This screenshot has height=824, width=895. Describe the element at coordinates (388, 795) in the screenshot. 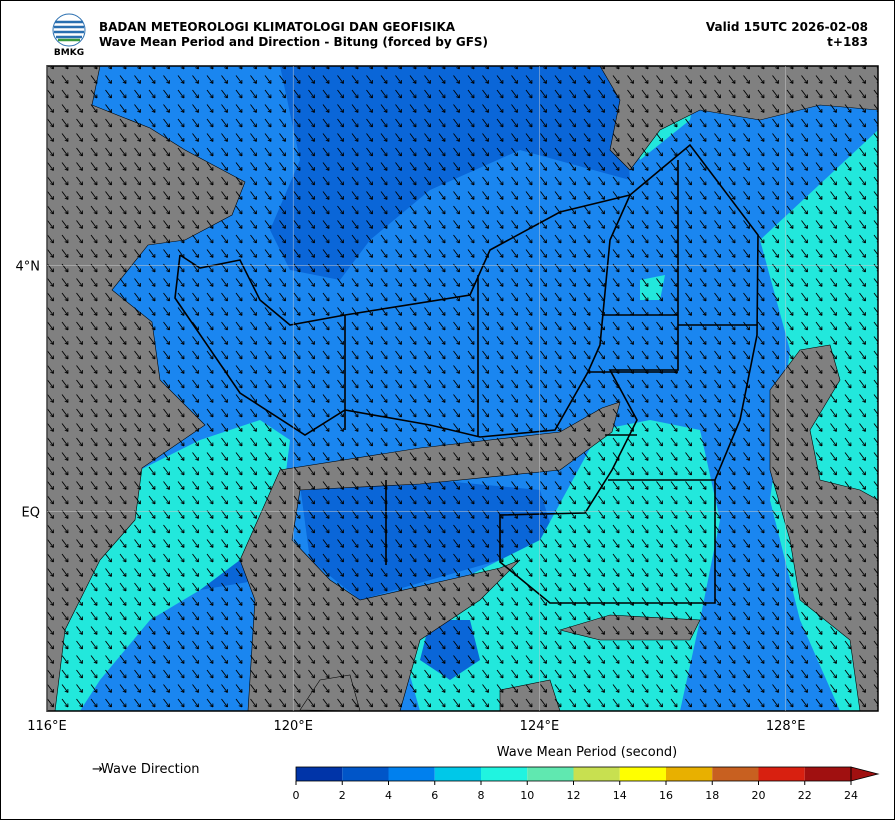

I see `colorbar-tick-label: 4` at that location.